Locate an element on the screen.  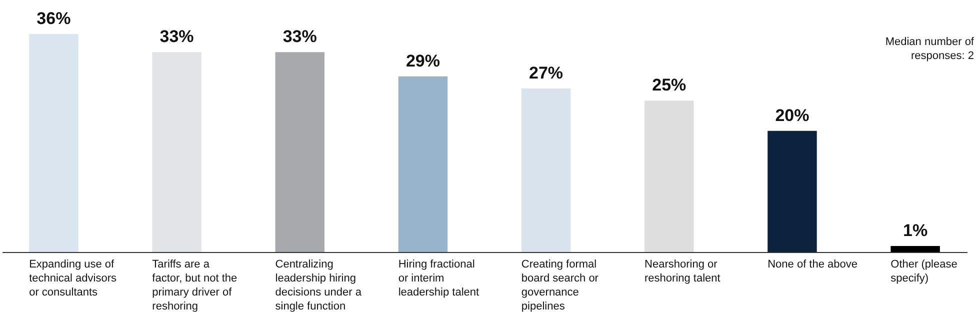
x-tick-label: Creating formal board search or governance pipelines is located at coordinates (560, 285).